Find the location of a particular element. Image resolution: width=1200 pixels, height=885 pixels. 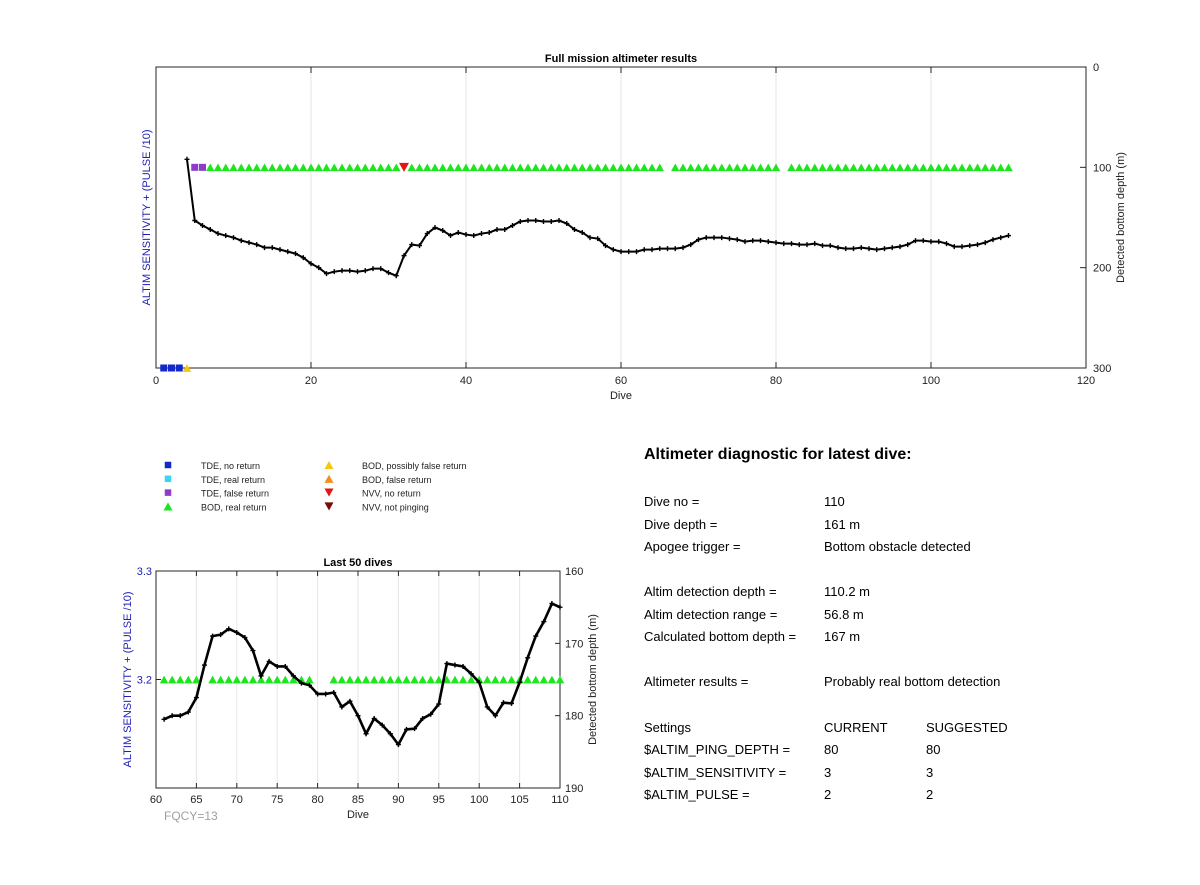

detection-depth-label: Altim detection depth = is located at coordinates (710, 591).